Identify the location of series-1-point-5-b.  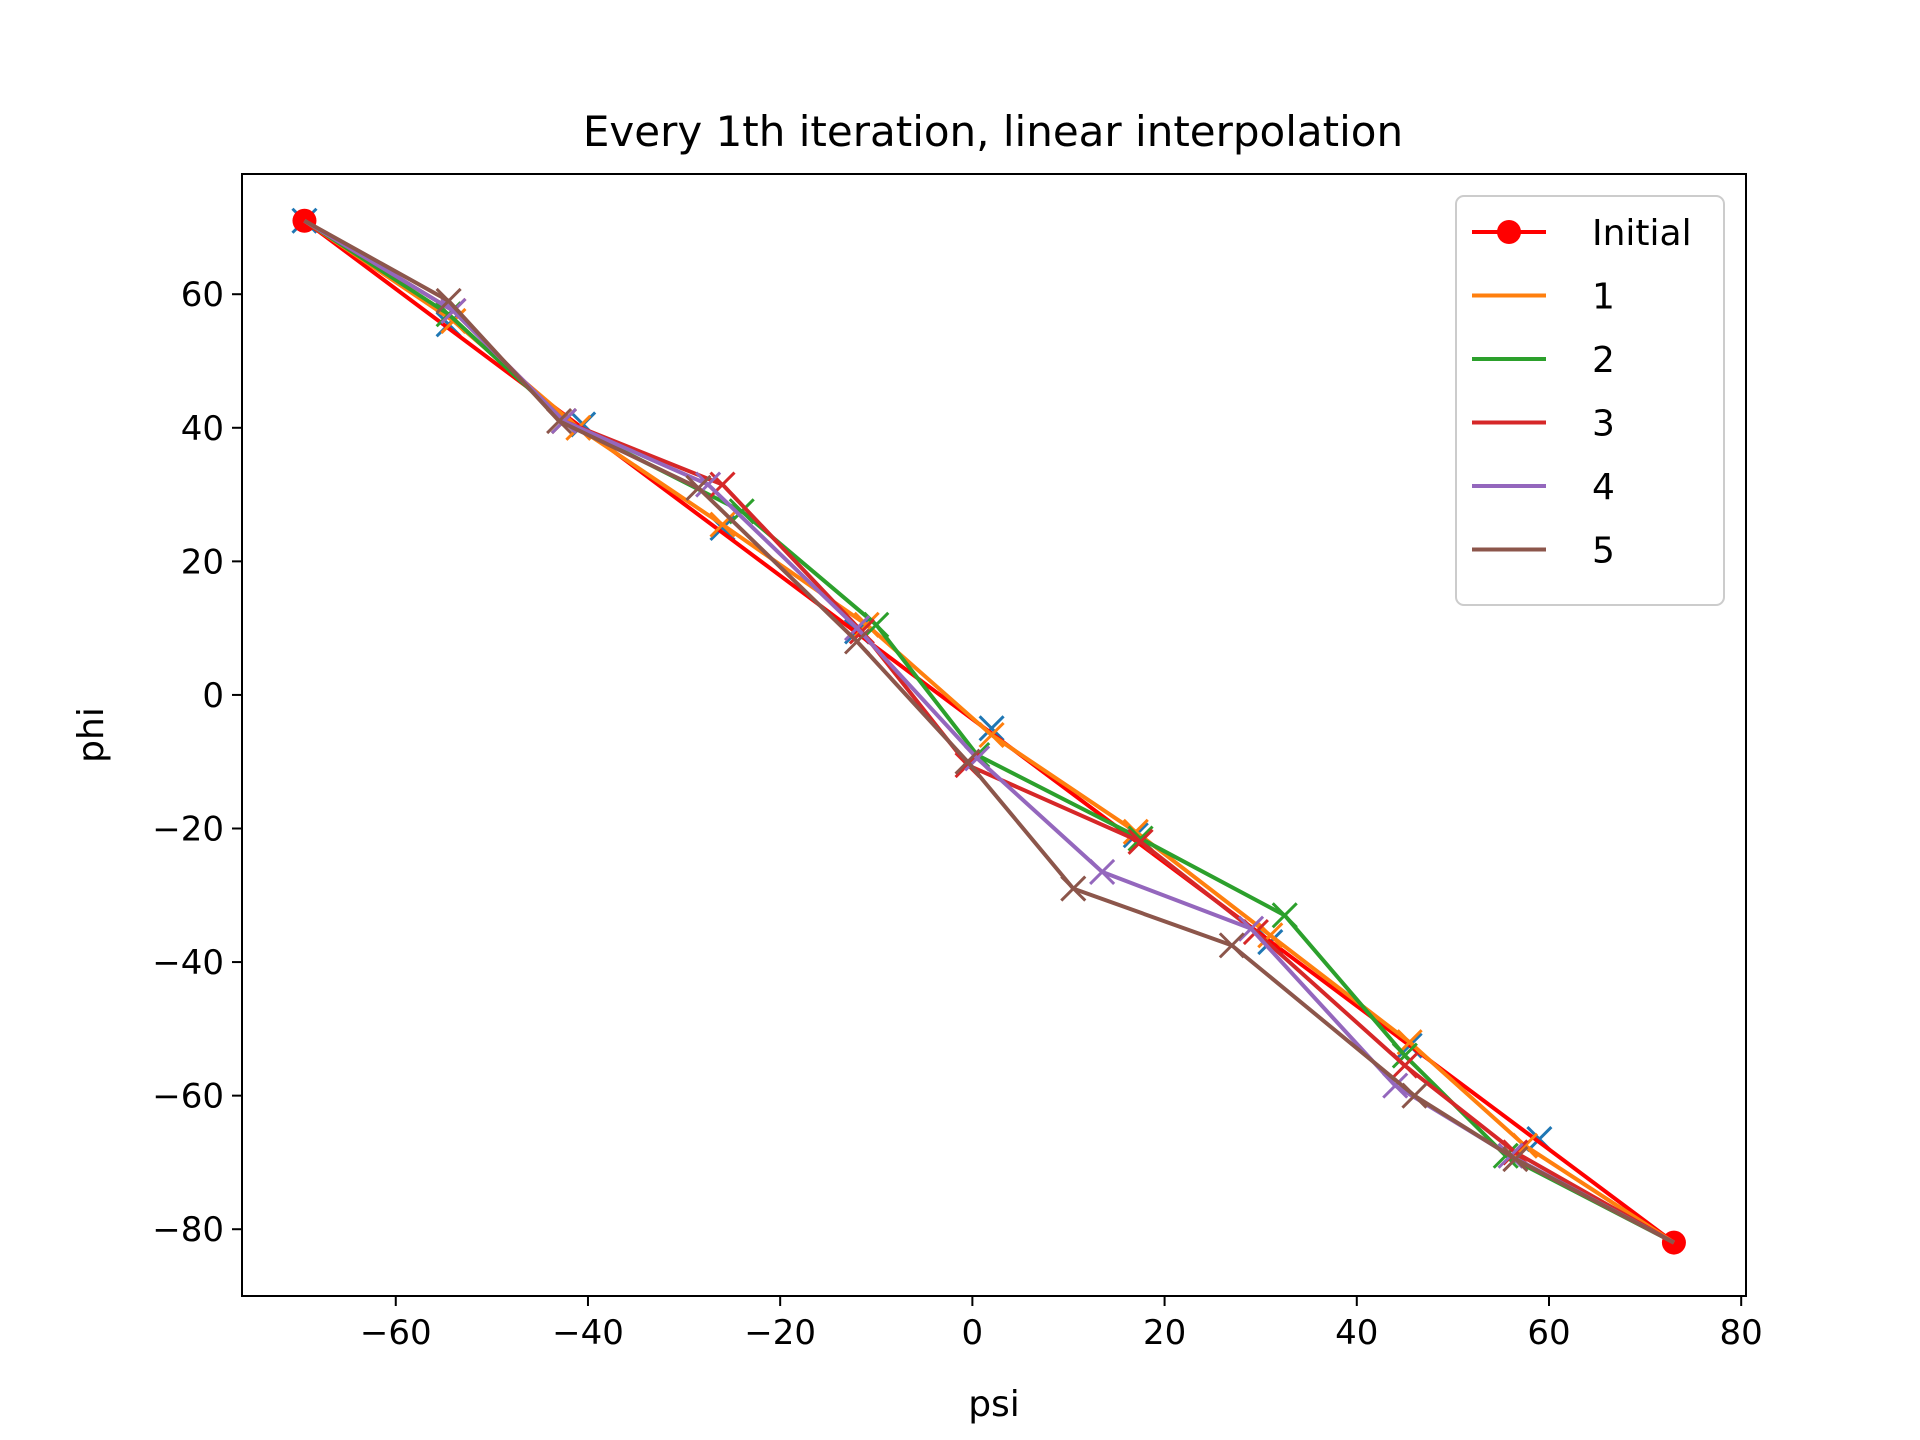
(991, 735).